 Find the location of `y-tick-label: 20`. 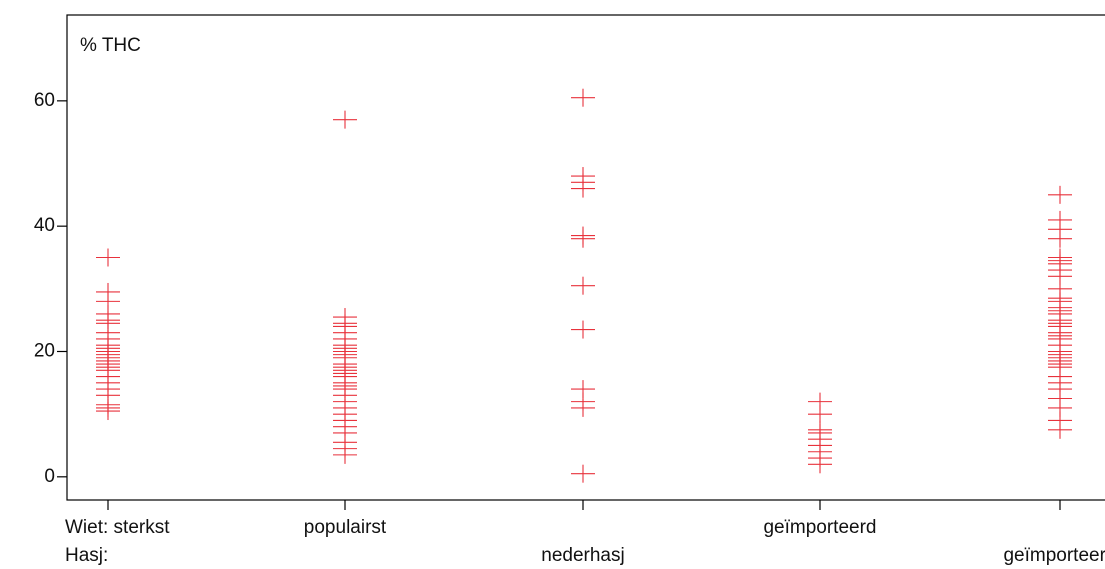

y-tick-label: 20 is located at coordinates (44, 351).